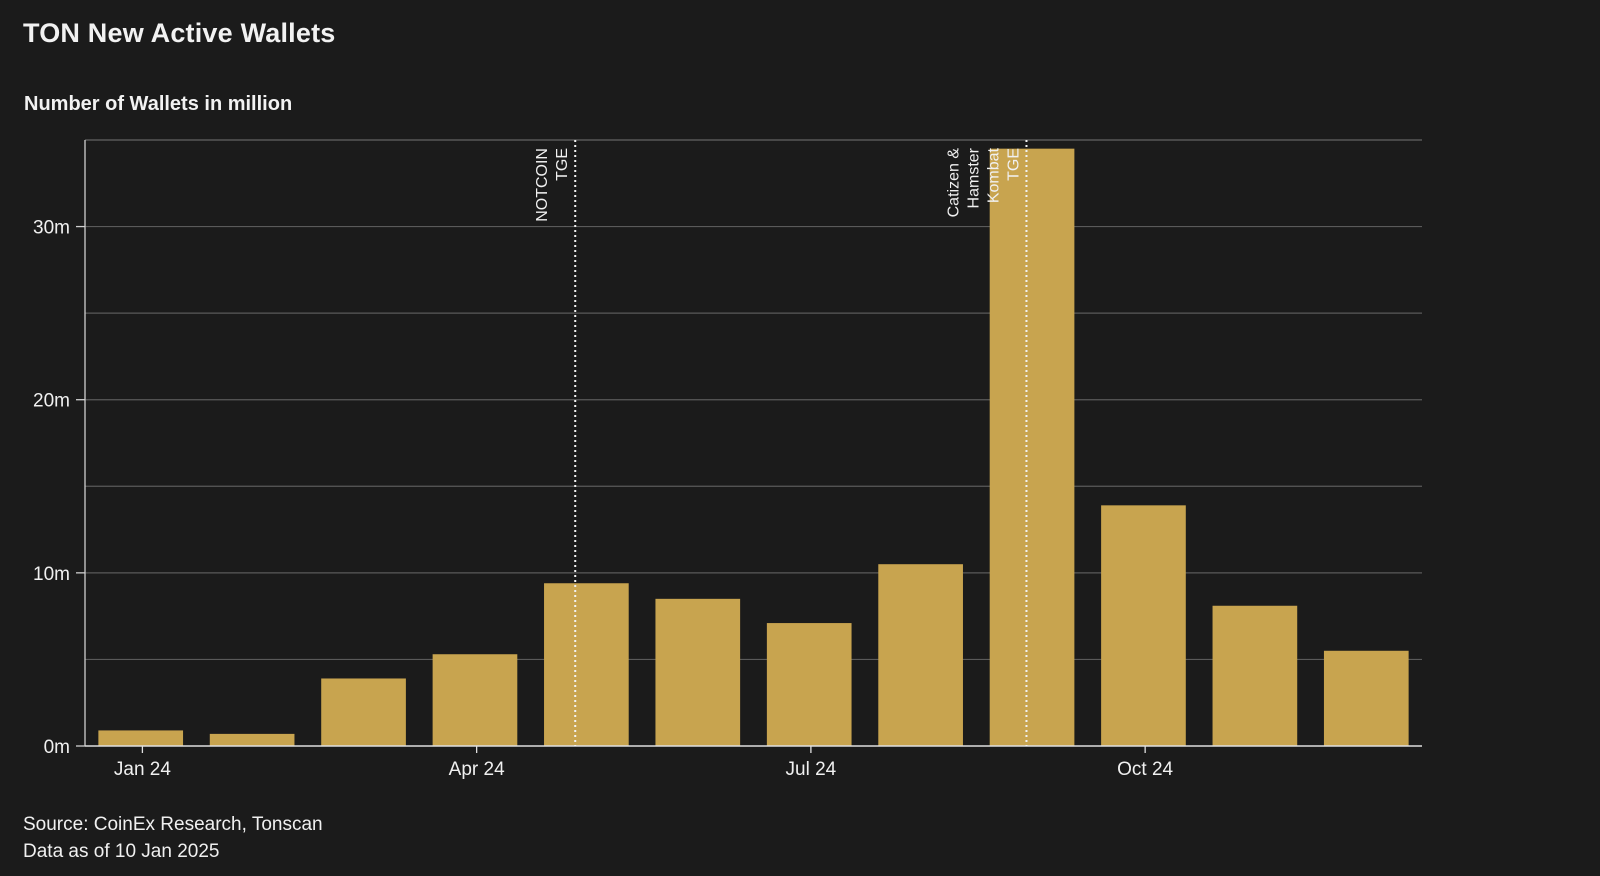  Describe the element at coordinates (179, 33) in the screenshot. I see `chart-title: TON New Active Wallets` at that location.